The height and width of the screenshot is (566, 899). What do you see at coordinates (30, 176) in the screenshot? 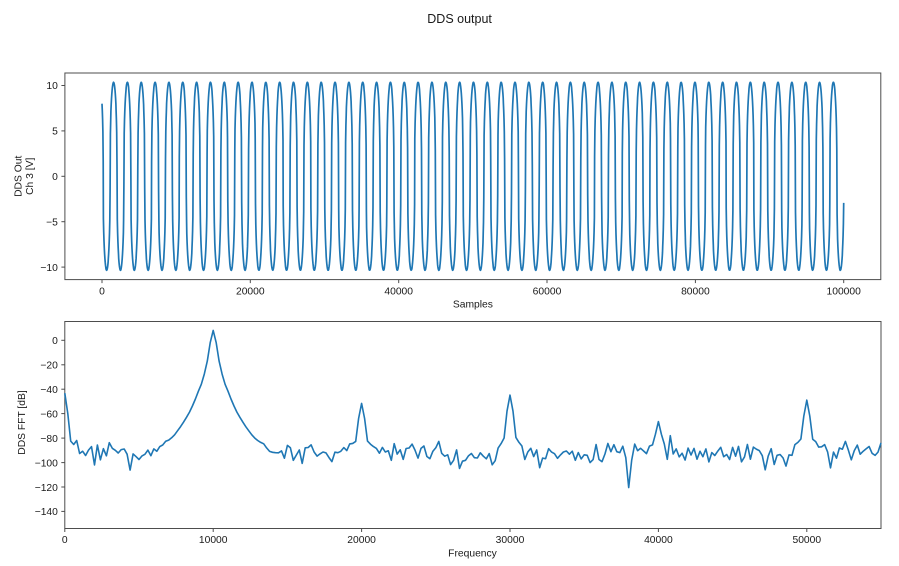
I see `svg-text: Ch 3 [V]` at bounding box center [30, 176].